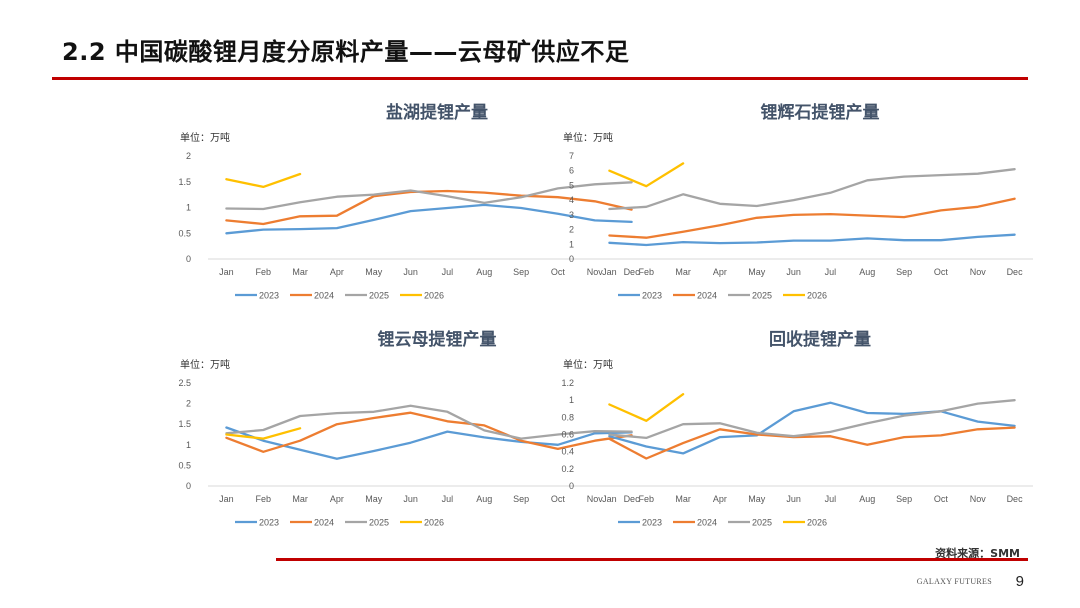 The height and width of the screenshot is (608, 1080). I want to click on y-tick-label: 0.4, so click(567, 452).